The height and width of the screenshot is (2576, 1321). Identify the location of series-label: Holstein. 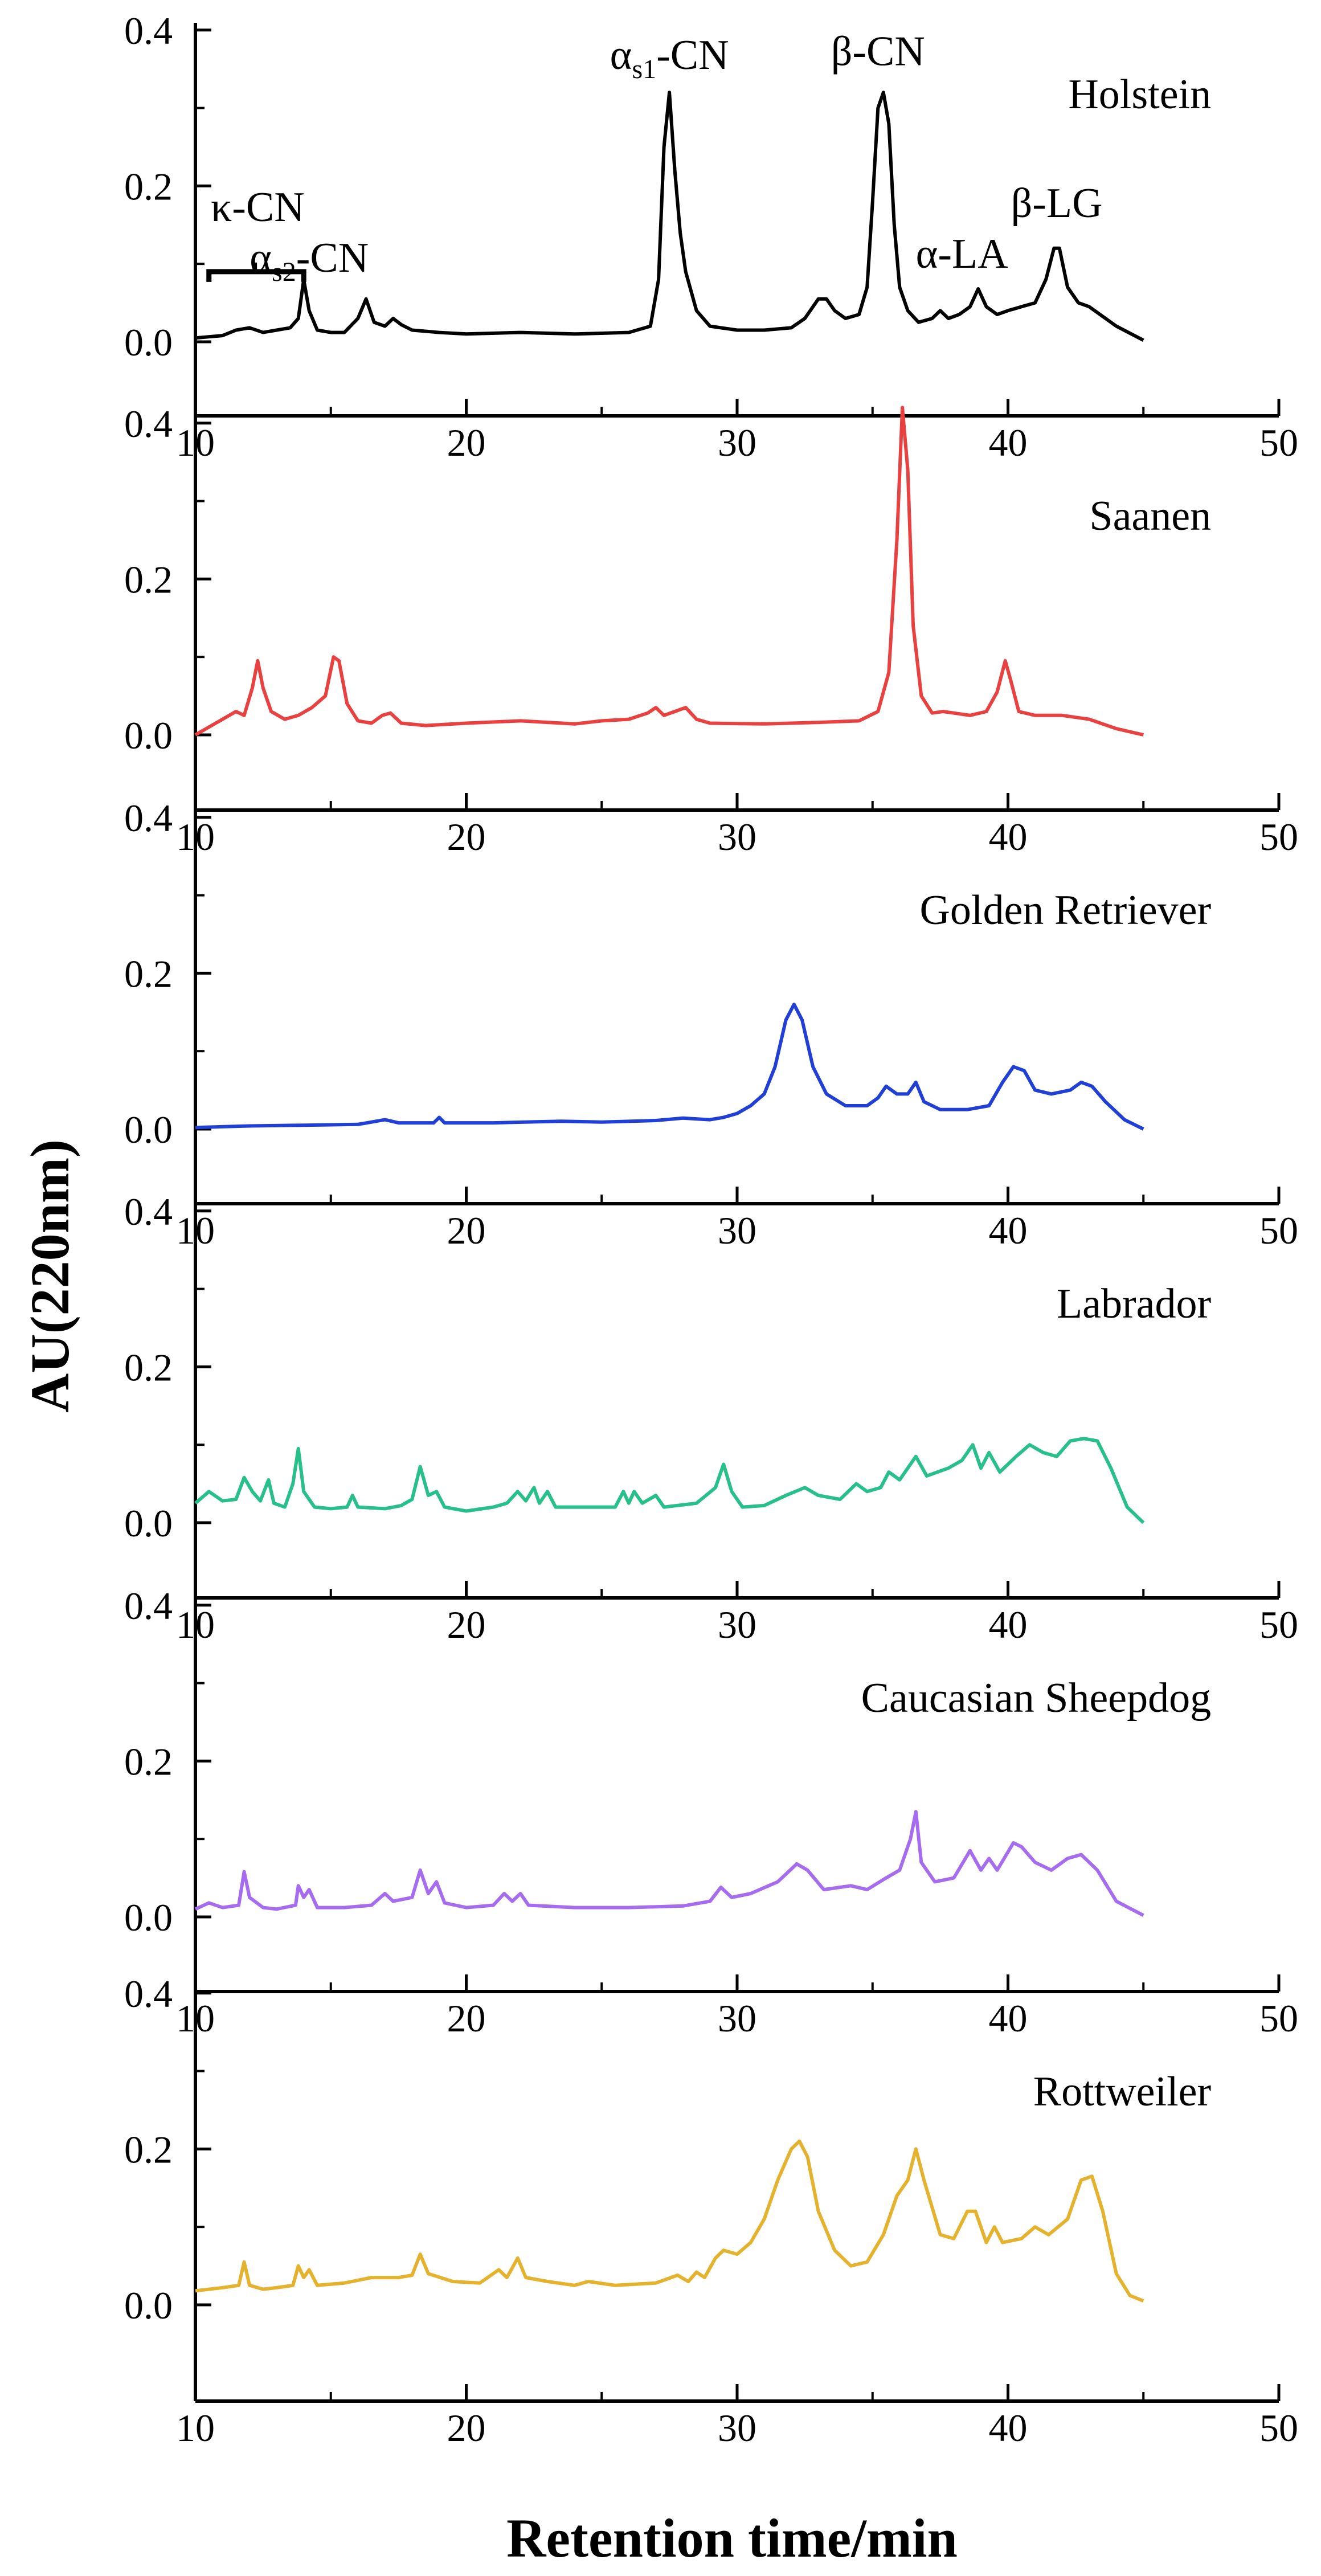
(1140, 94).